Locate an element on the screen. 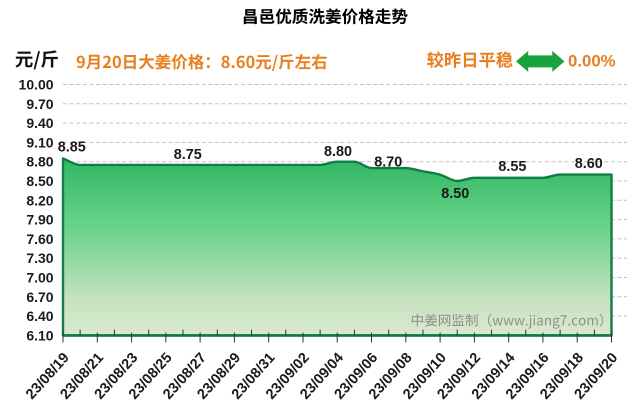  svg-text: 8.20 is located at coordinates (39, 200).